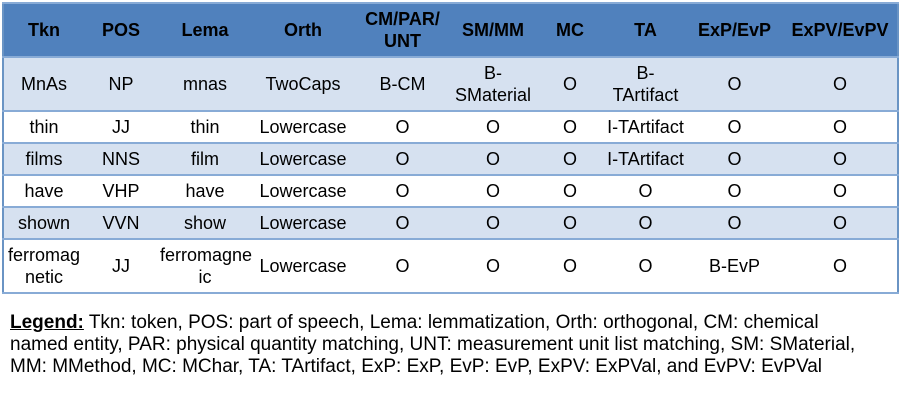 The width and height of the screenshot is (900, 408). What do you see at coordinates (205, 159) in the screenshot?
I see `table-cell: film` at bounding box center [205, 159].